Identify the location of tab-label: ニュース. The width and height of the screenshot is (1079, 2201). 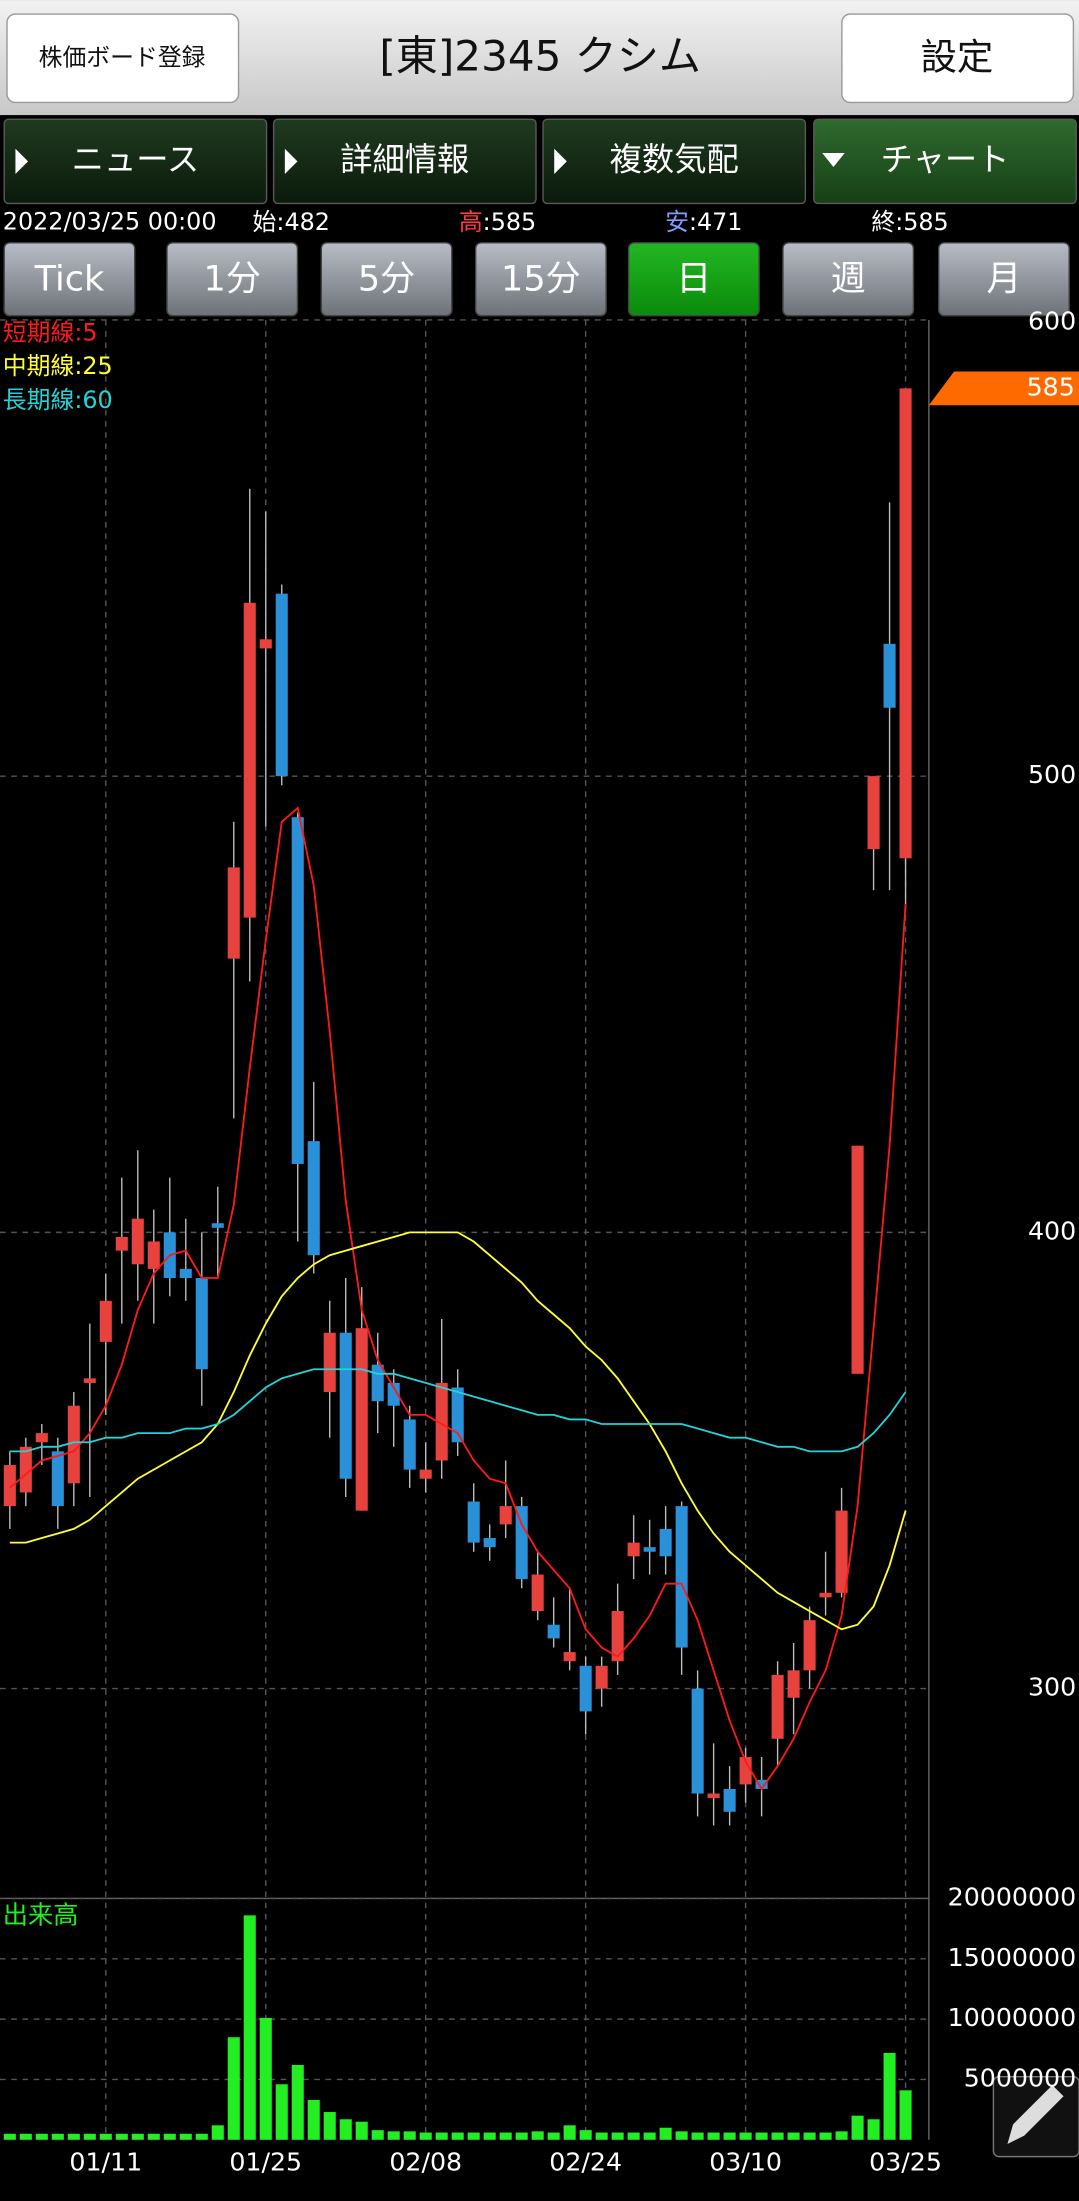
(135, 159).